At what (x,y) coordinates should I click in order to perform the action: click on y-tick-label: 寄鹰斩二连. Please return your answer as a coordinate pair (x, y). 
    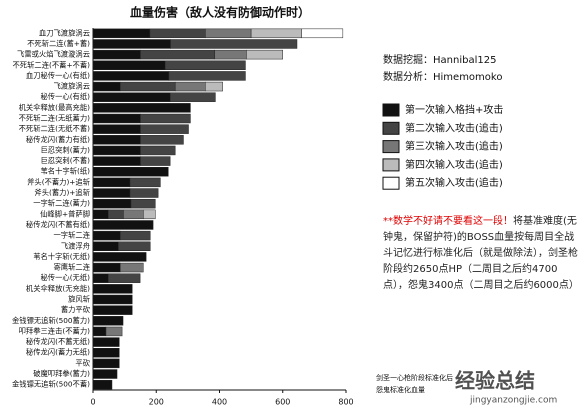
    Looking at the image, I should click on (72, 267).